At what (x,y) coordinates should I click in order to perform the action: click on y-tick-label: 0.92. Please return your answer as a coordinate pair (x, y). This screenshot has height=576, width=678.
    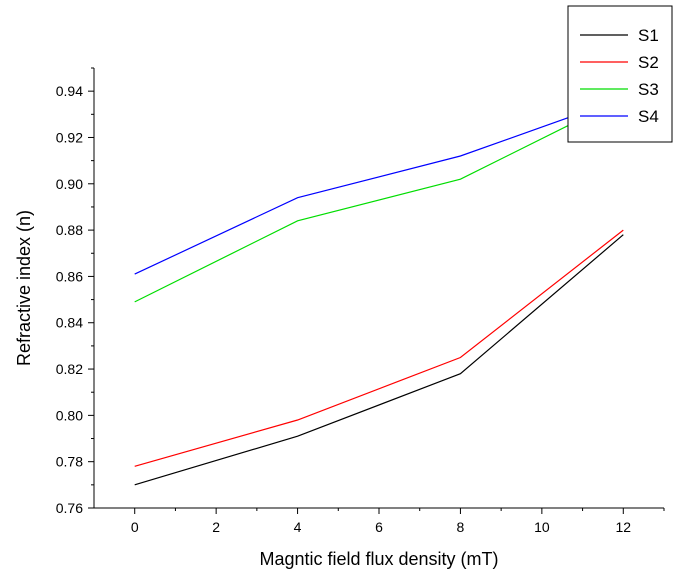
    Looking at the image, I should click on (69, 137).